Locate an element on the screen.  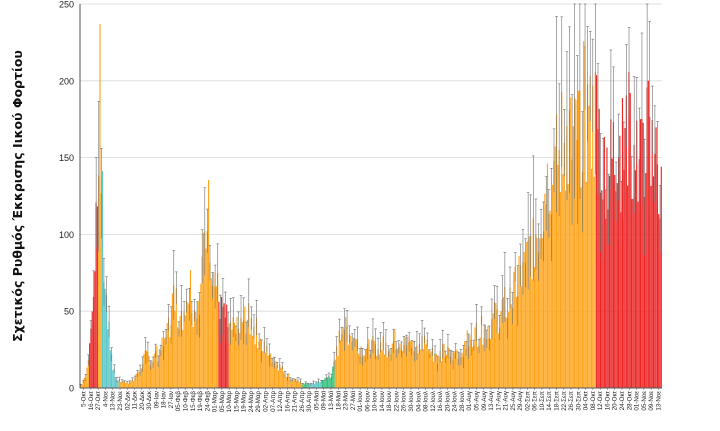
x-tick-label: 29-Μαρ is located at coordinates (258, 402).